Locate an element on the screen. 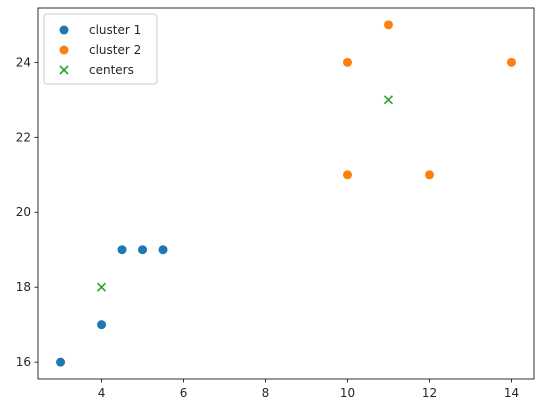 The width and height of the screenshot is (543, 413). y-tick-label: 18 is located at coordinates (23, 287).